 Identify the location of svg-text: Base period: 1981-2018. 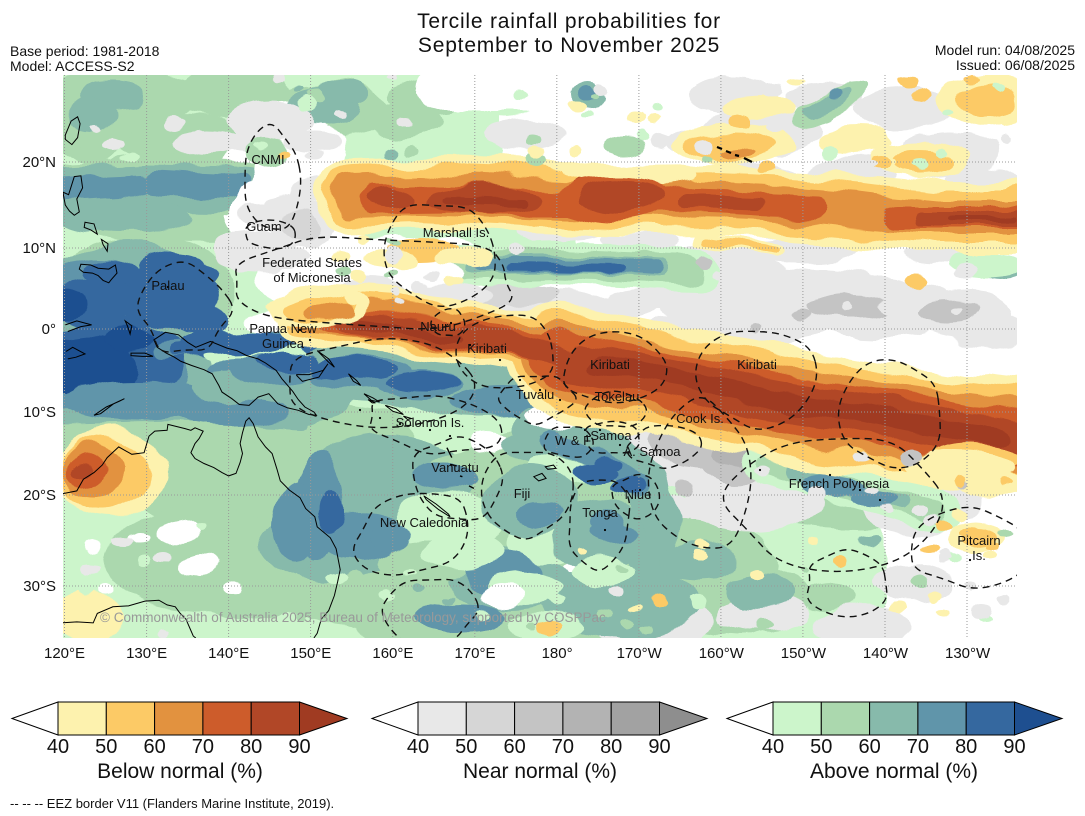
(85, 51).